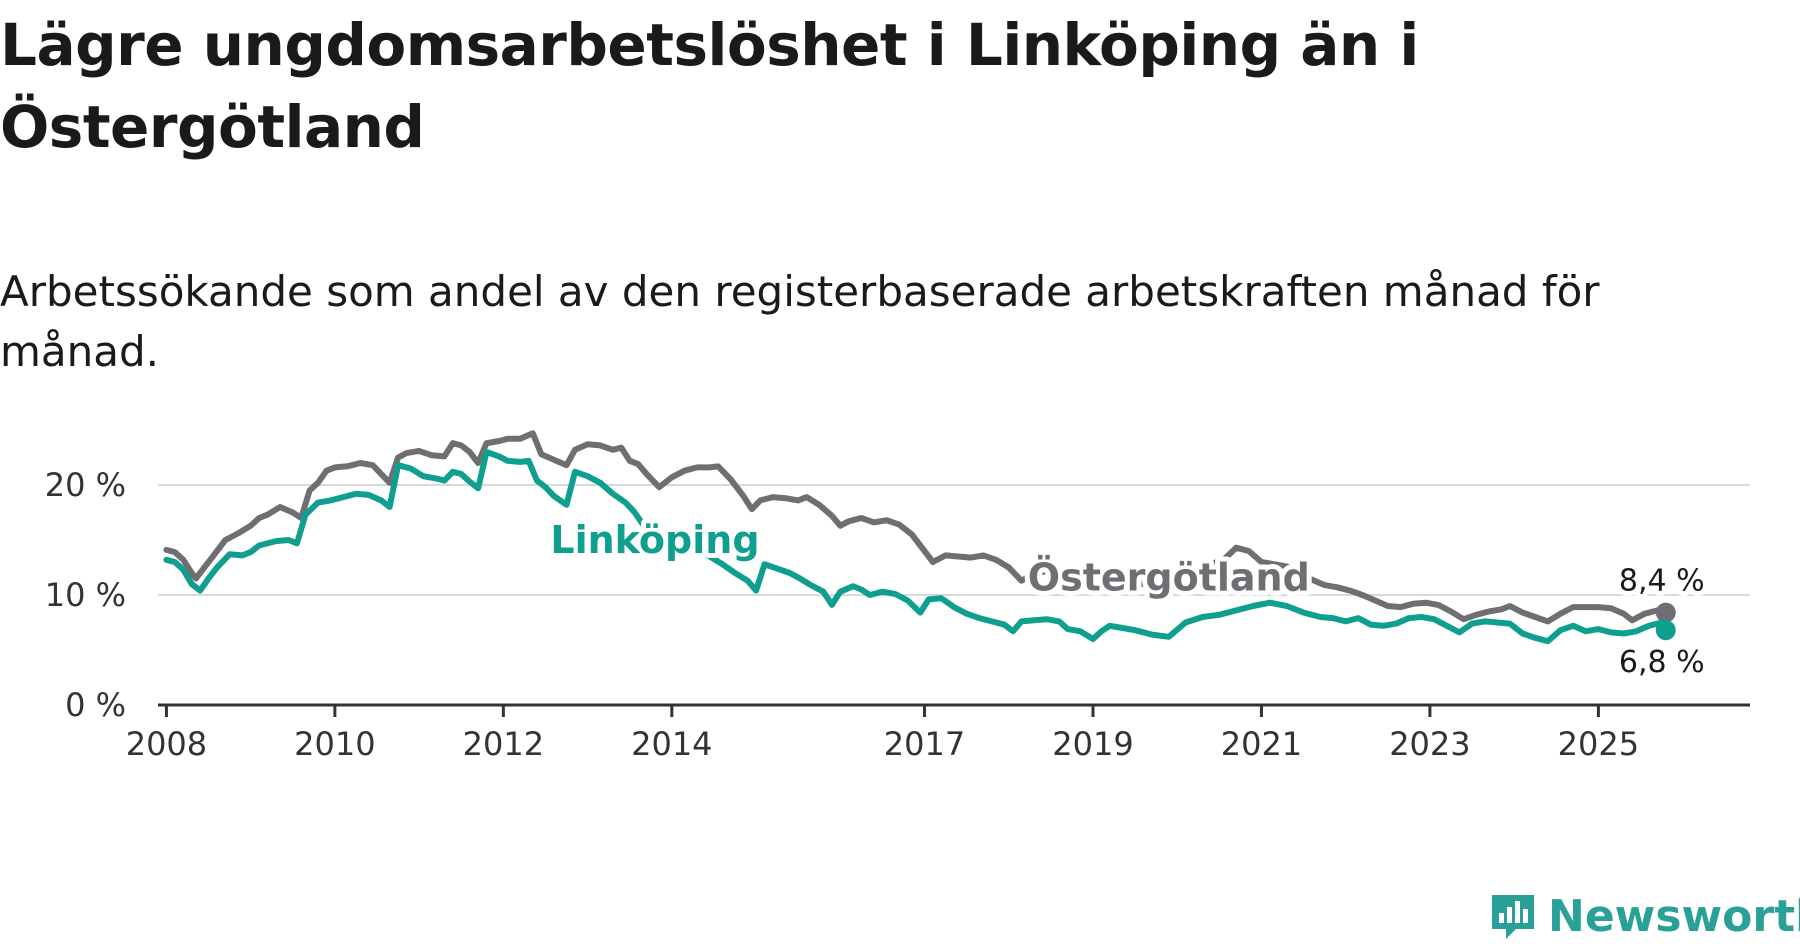  What do you see at coordinates (334, 744) in the screenshot?
I see `x-tick-label: 2010` at bounding box center [334, 744].